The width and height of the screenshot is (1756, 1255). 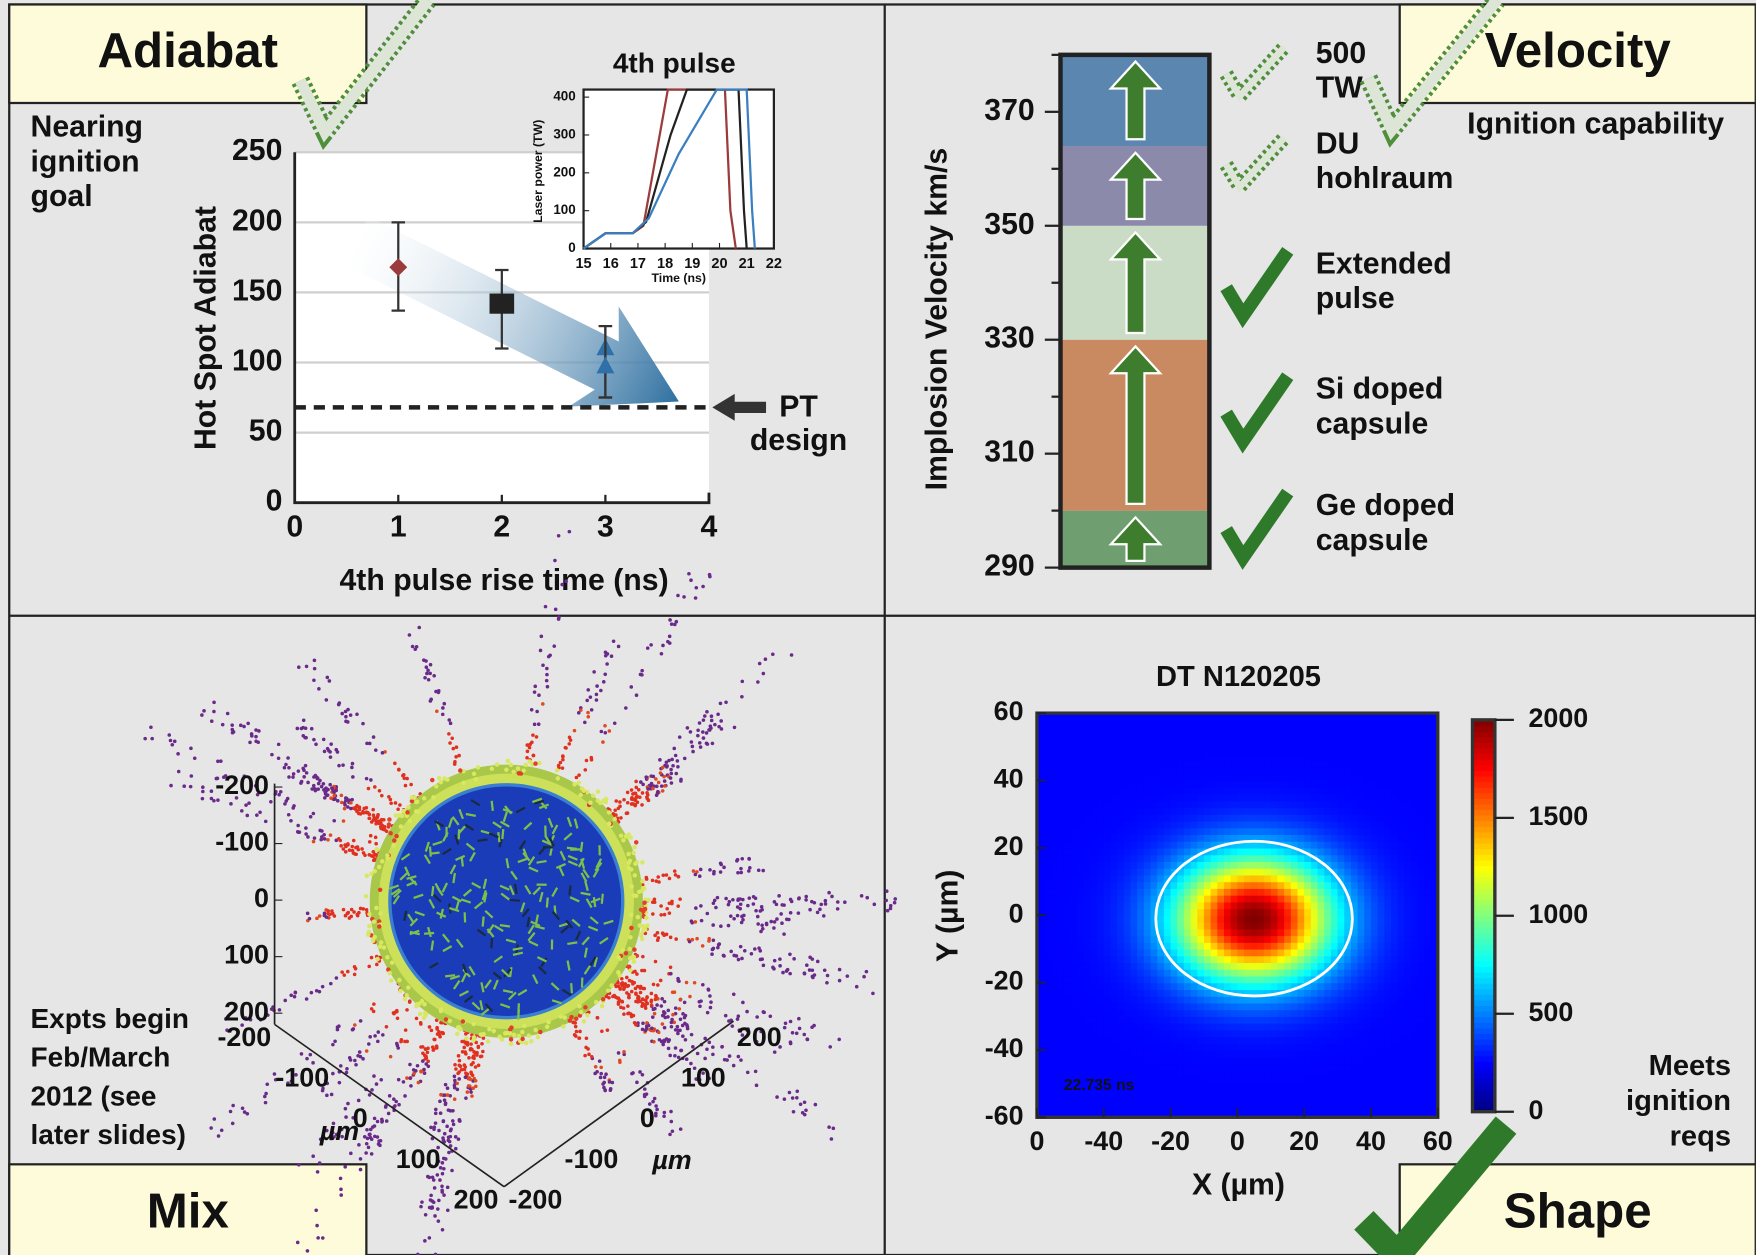 I want to click on z-tick-label: 200, so click(x=246, y=1011).